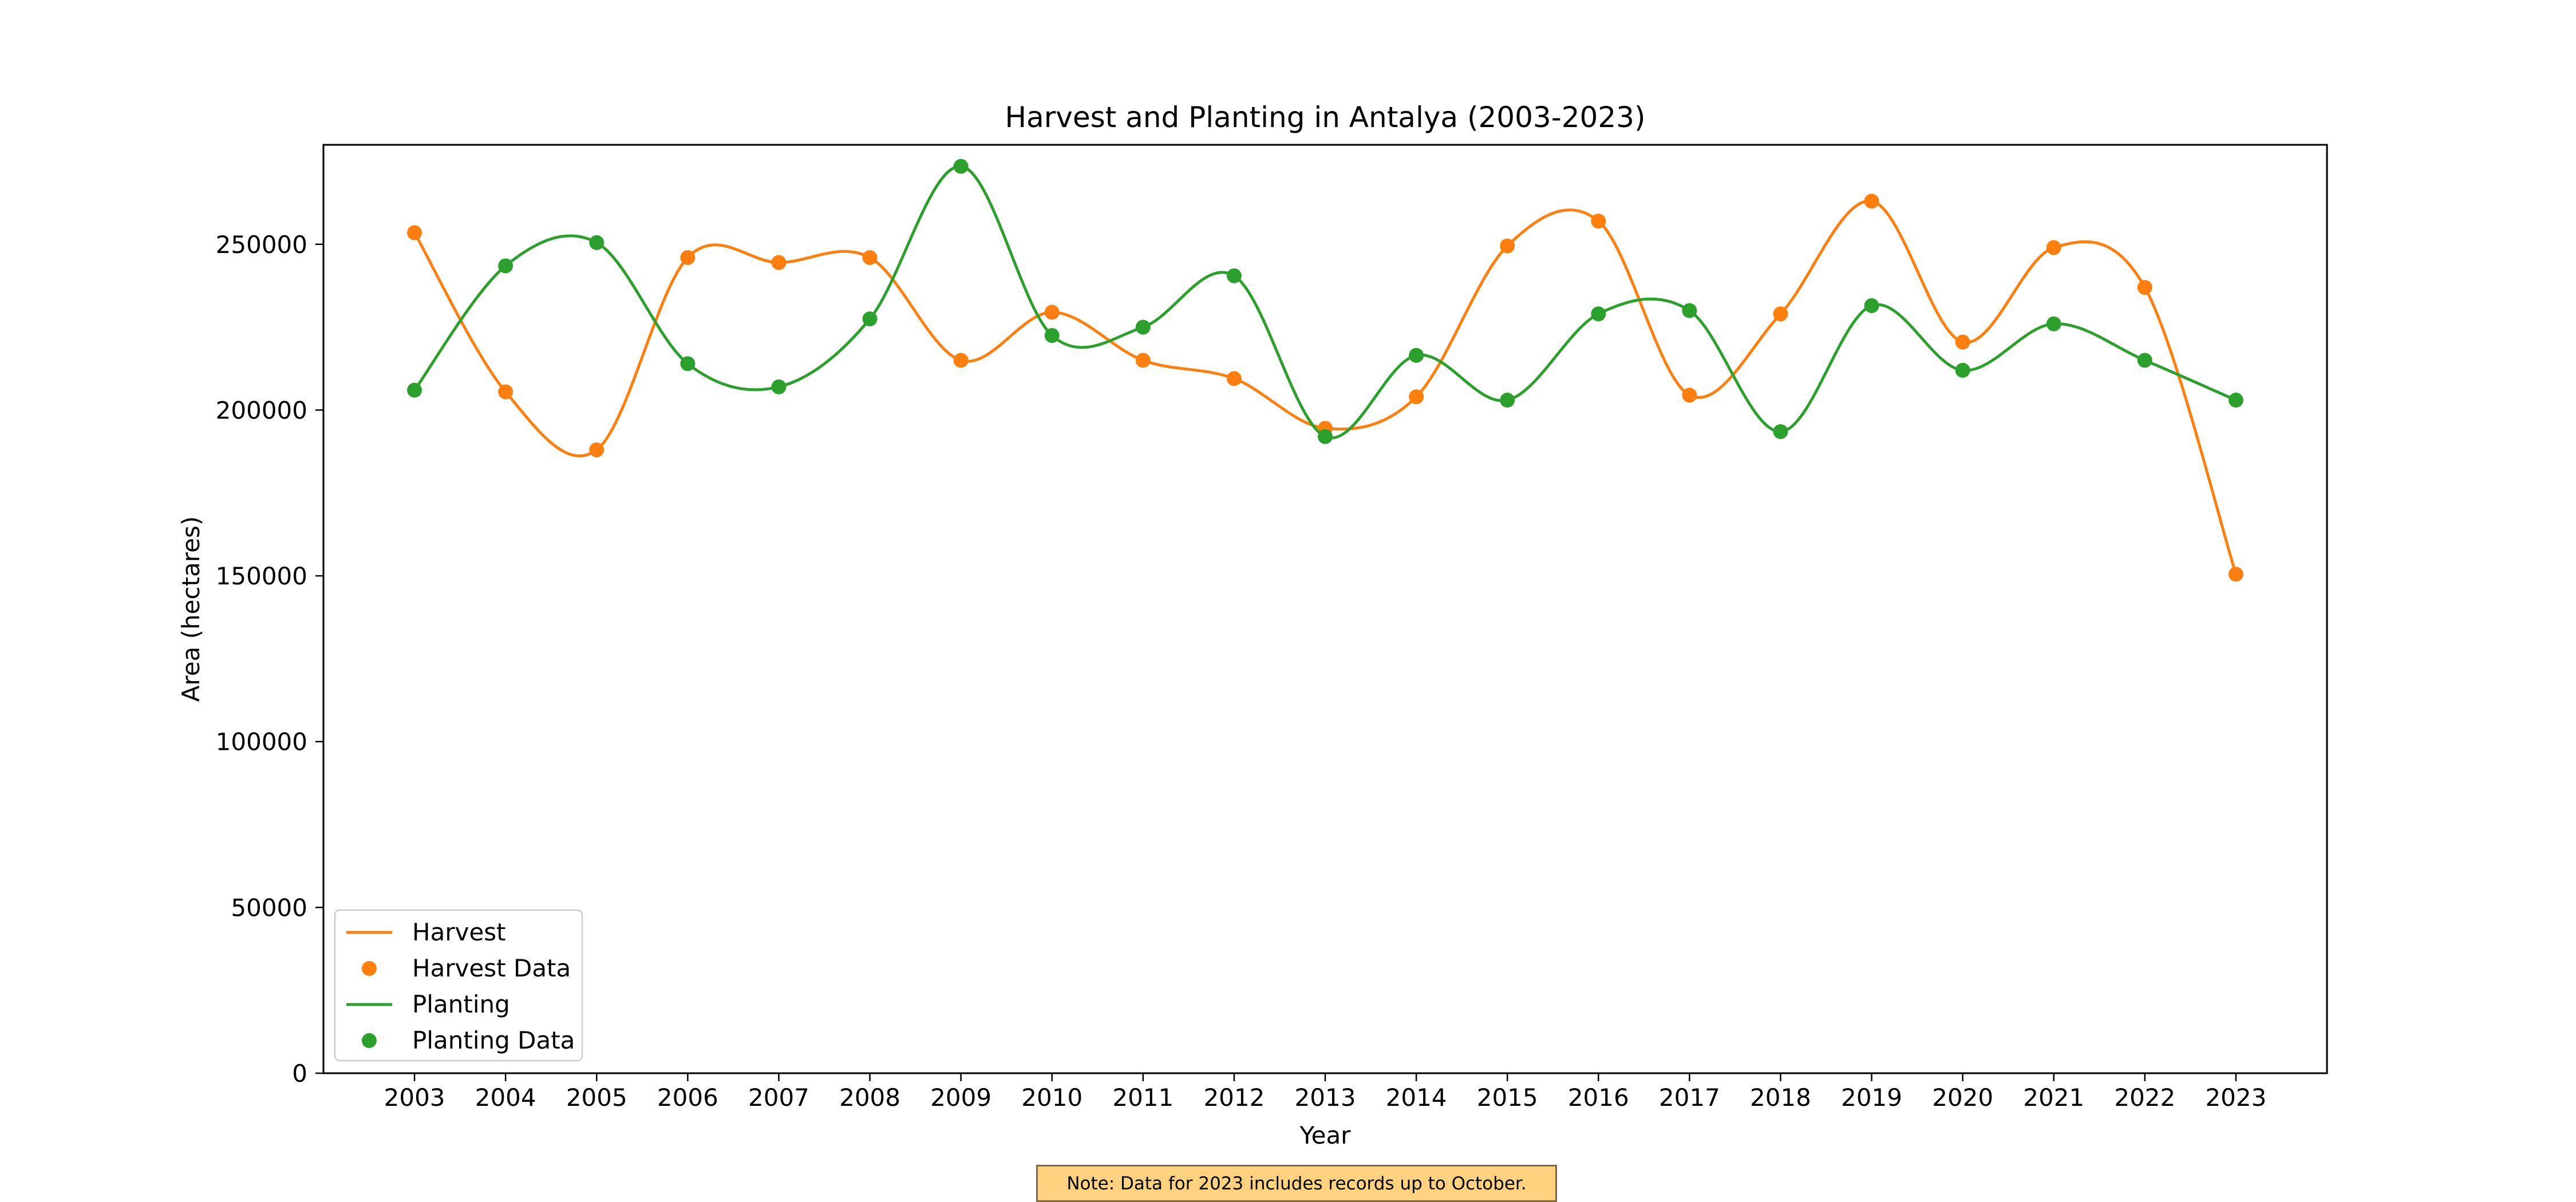 The width and height of the screenshot is (2576, 1202). What do you see at coordinates (1051, 1098) in the screenshot?
I see `x-tick-label: 2010` at bounding box center [1051, 1098].